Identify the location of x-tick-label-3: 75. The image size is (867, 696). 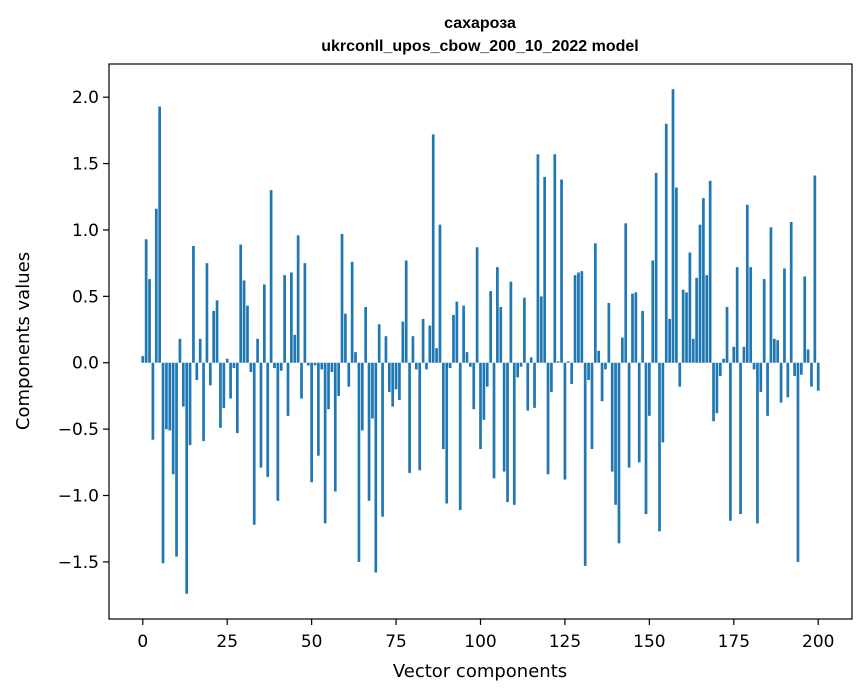
(396, 642).